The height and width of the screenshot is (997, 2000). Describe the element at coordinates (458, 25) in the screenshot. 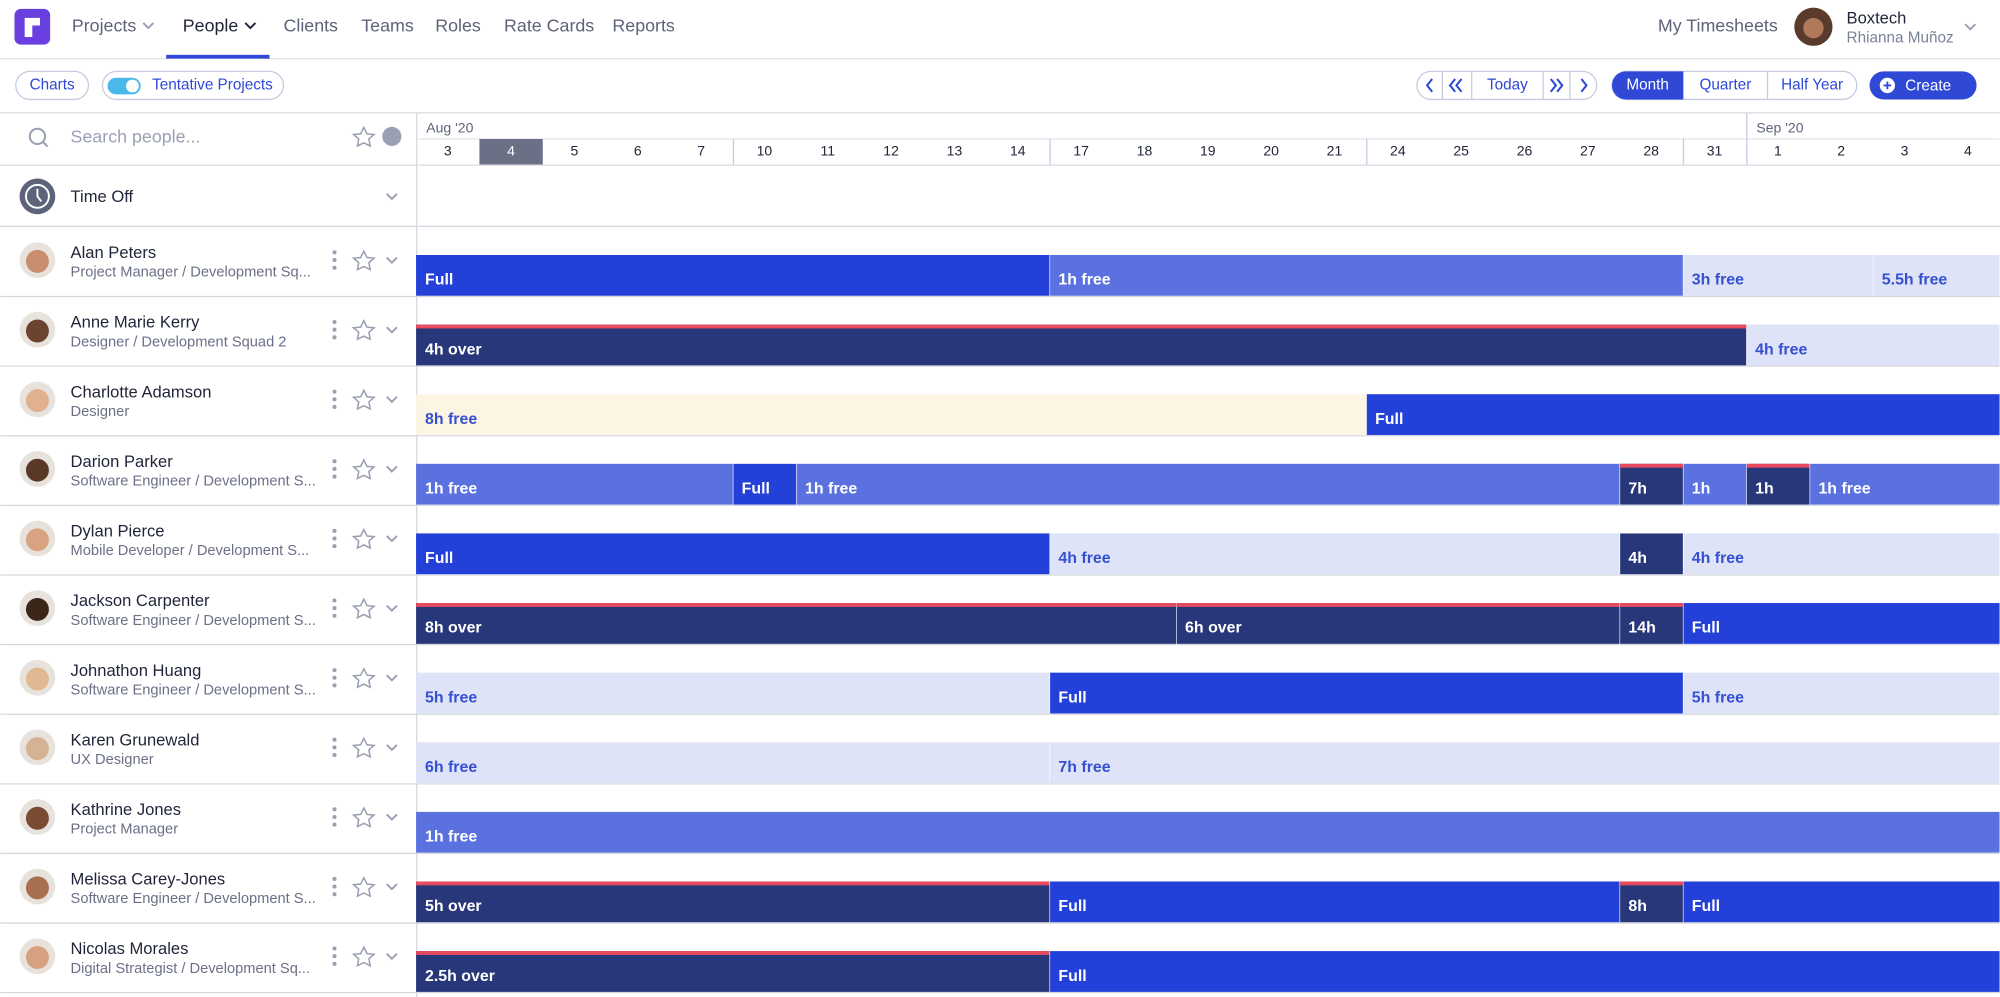

I see `nav-link: Roles` at that location.